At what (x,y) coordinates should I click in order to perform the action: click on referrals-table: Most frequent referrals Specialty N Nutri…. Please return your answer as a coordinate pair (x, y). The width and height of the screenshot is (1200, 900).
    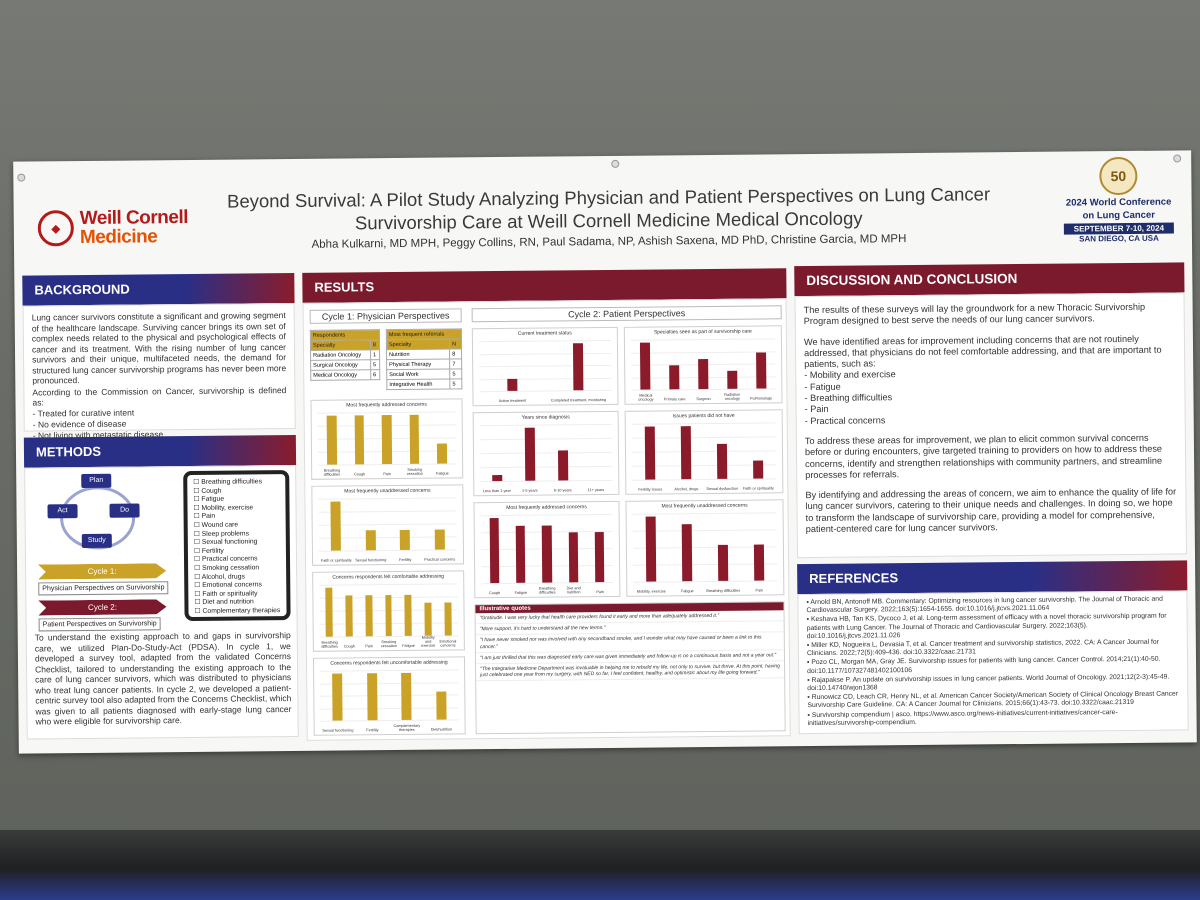
    Looking at the image, I should click on (424, 359).